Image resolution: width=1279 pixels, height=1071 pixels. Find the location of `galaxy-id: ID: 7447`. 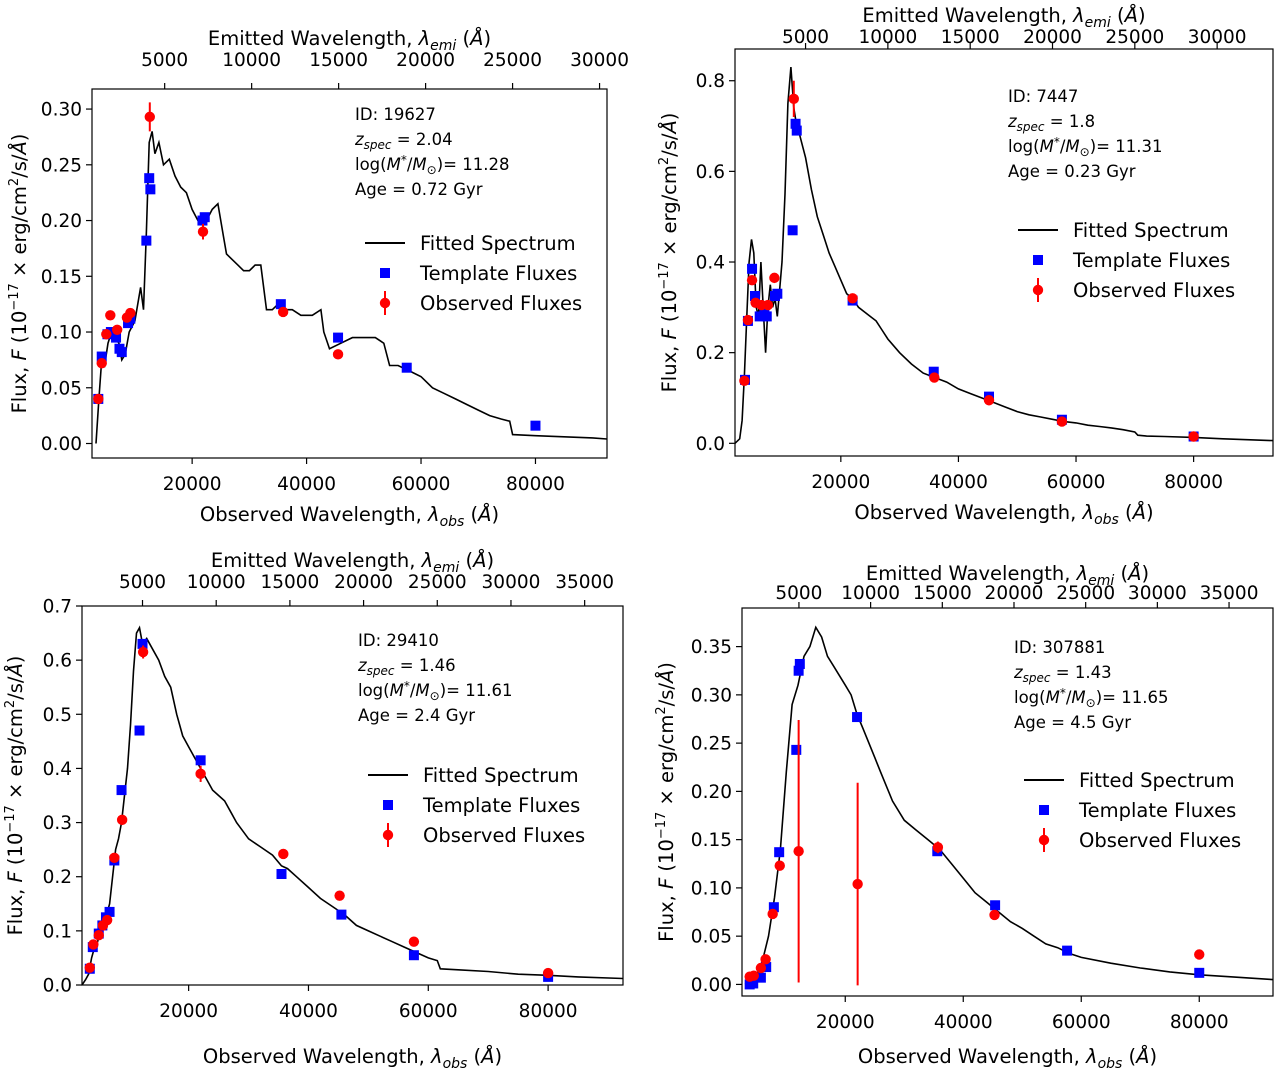

galaxy-id: ID: 7447 is located at coordinates (1043, 96).